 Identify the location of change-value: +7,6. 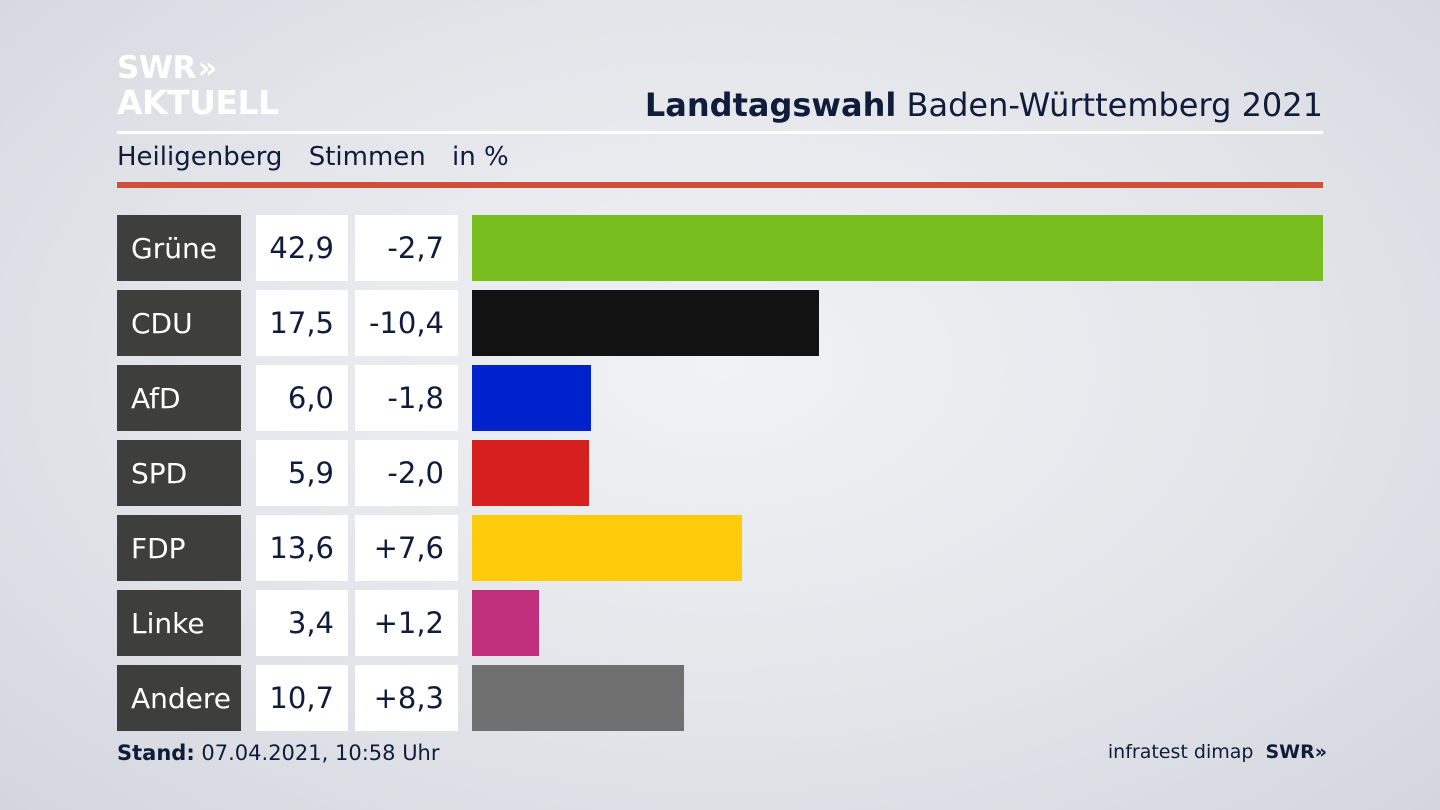
(406, 548).